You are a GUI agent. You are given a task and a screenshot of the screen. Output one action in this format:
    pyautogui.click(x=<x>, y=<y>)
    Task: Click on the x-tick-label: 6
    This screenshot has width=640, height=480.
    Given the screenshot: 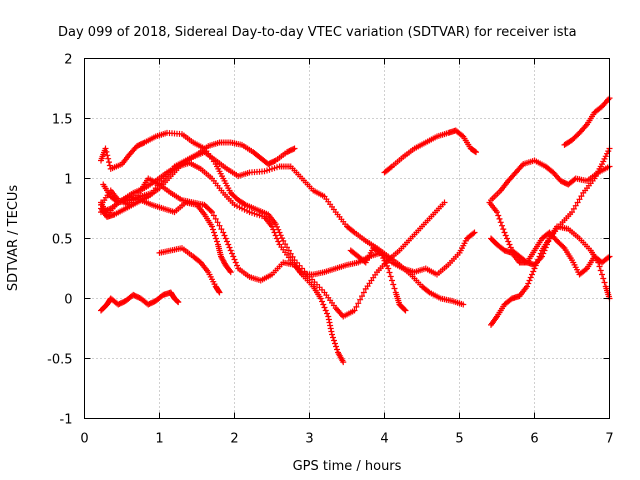 What is the action you would take?
    pyautogui.click(x=534, y=439)
    